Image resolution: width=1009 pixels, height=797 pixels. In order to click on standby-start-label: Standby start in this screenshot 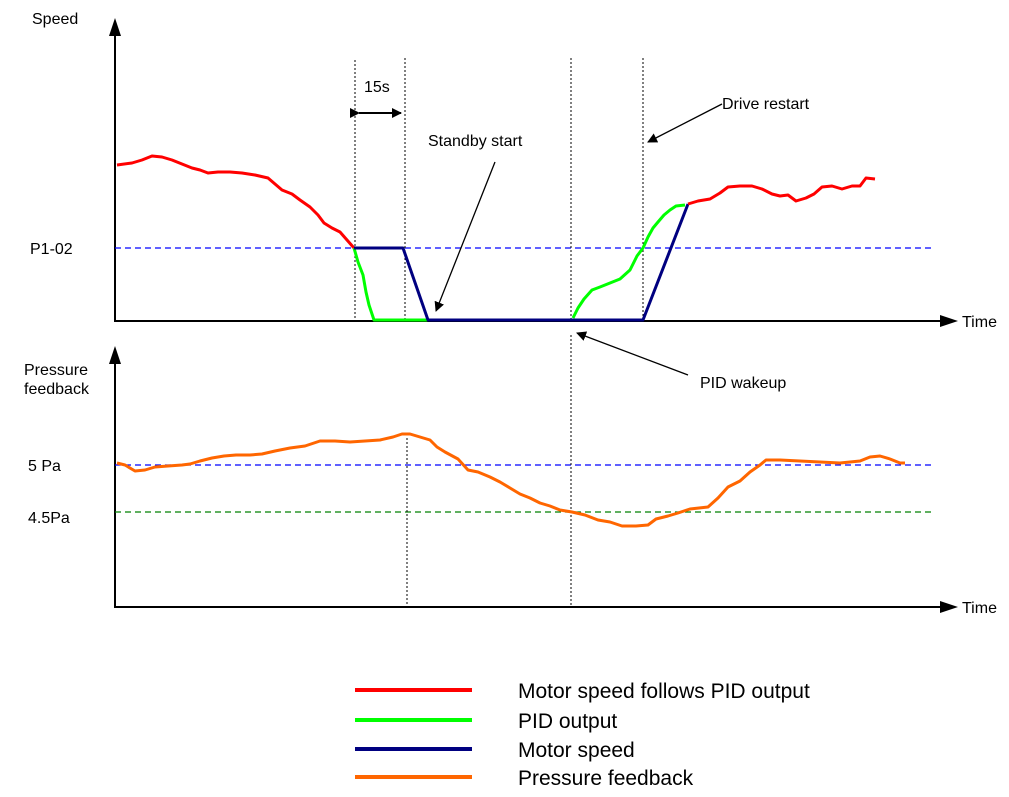, I will do `click(475, 141)`.